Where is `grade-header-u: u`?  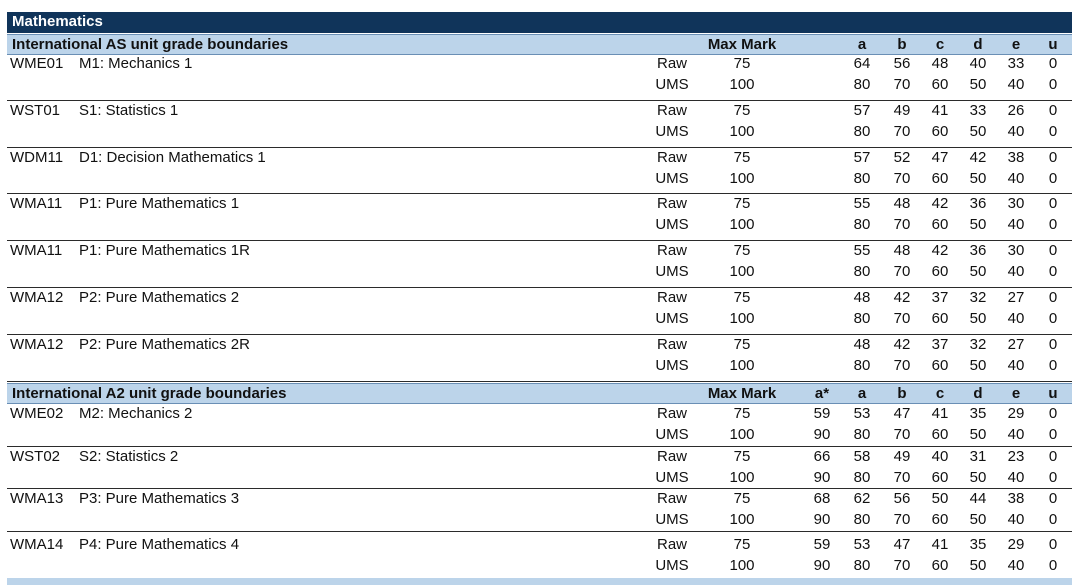 grade-header-u: u is located at coordinates (1053, 44).